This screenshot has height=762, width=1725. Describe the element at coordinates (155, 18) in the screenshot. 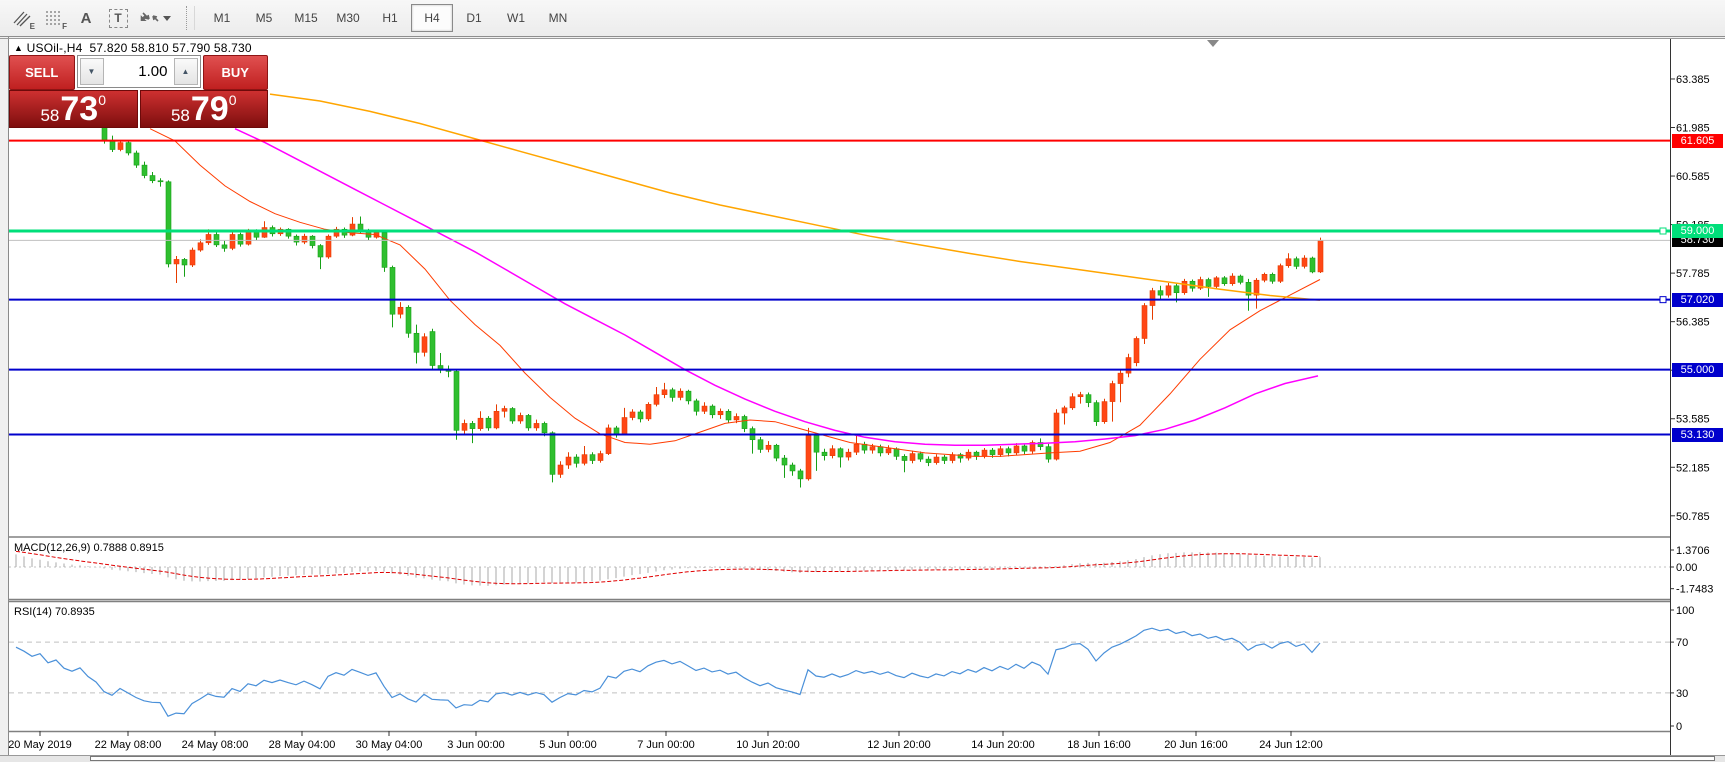

I see `arrows-icon` at that location.